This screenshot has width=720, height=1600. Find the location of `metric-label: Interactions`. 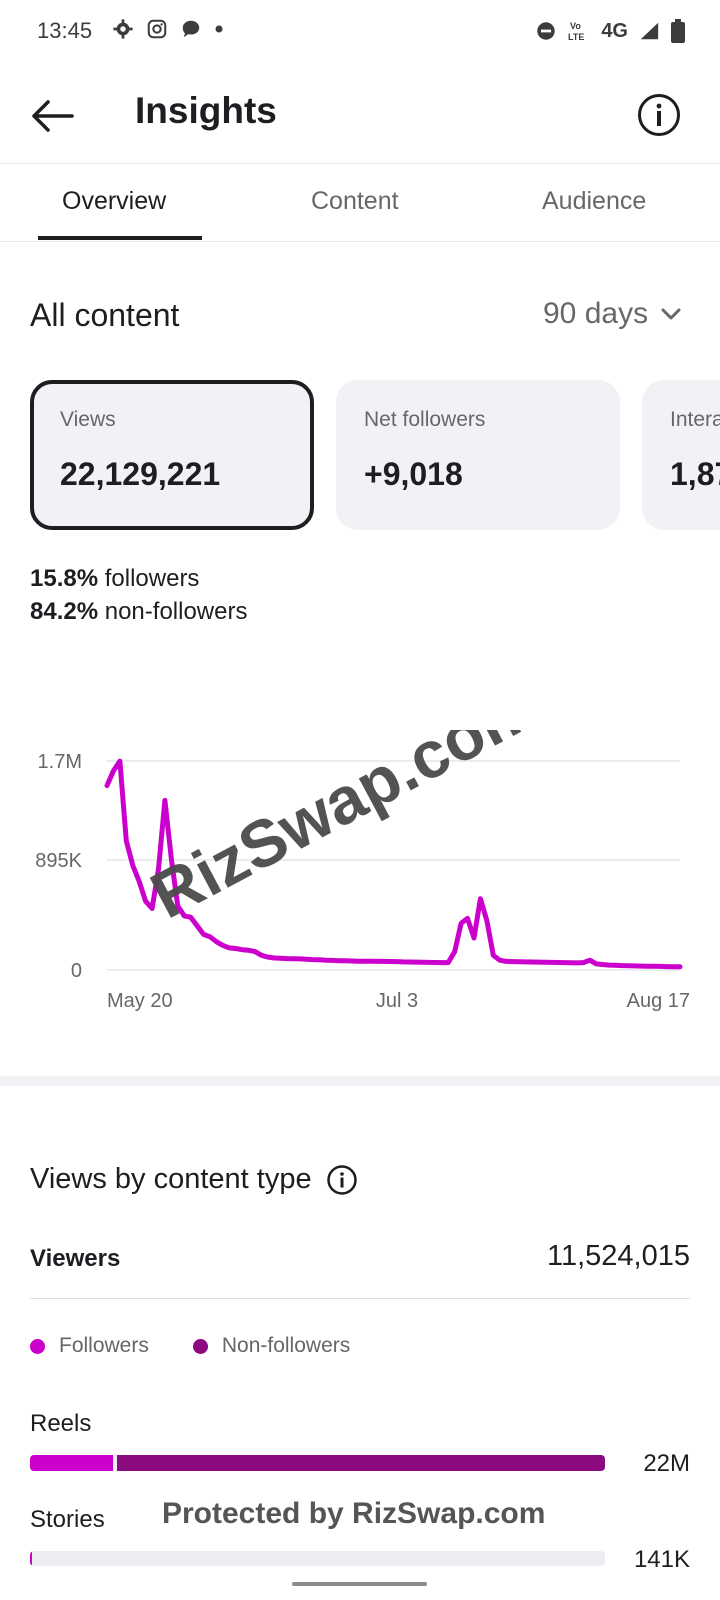

metric-label: Interactions is located at coordinates (695, 419).